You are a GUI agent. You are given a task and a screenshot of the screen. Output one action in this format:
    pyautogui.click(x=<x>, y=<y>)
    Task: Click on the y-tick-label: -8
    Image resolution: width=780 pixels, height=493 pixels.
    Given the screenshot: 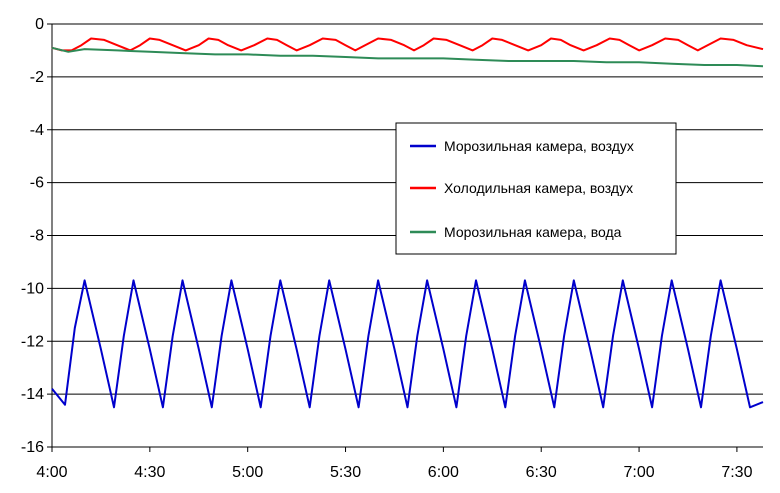 What is the action you would take?
    pyautogui.click(x=37, y=236)
    